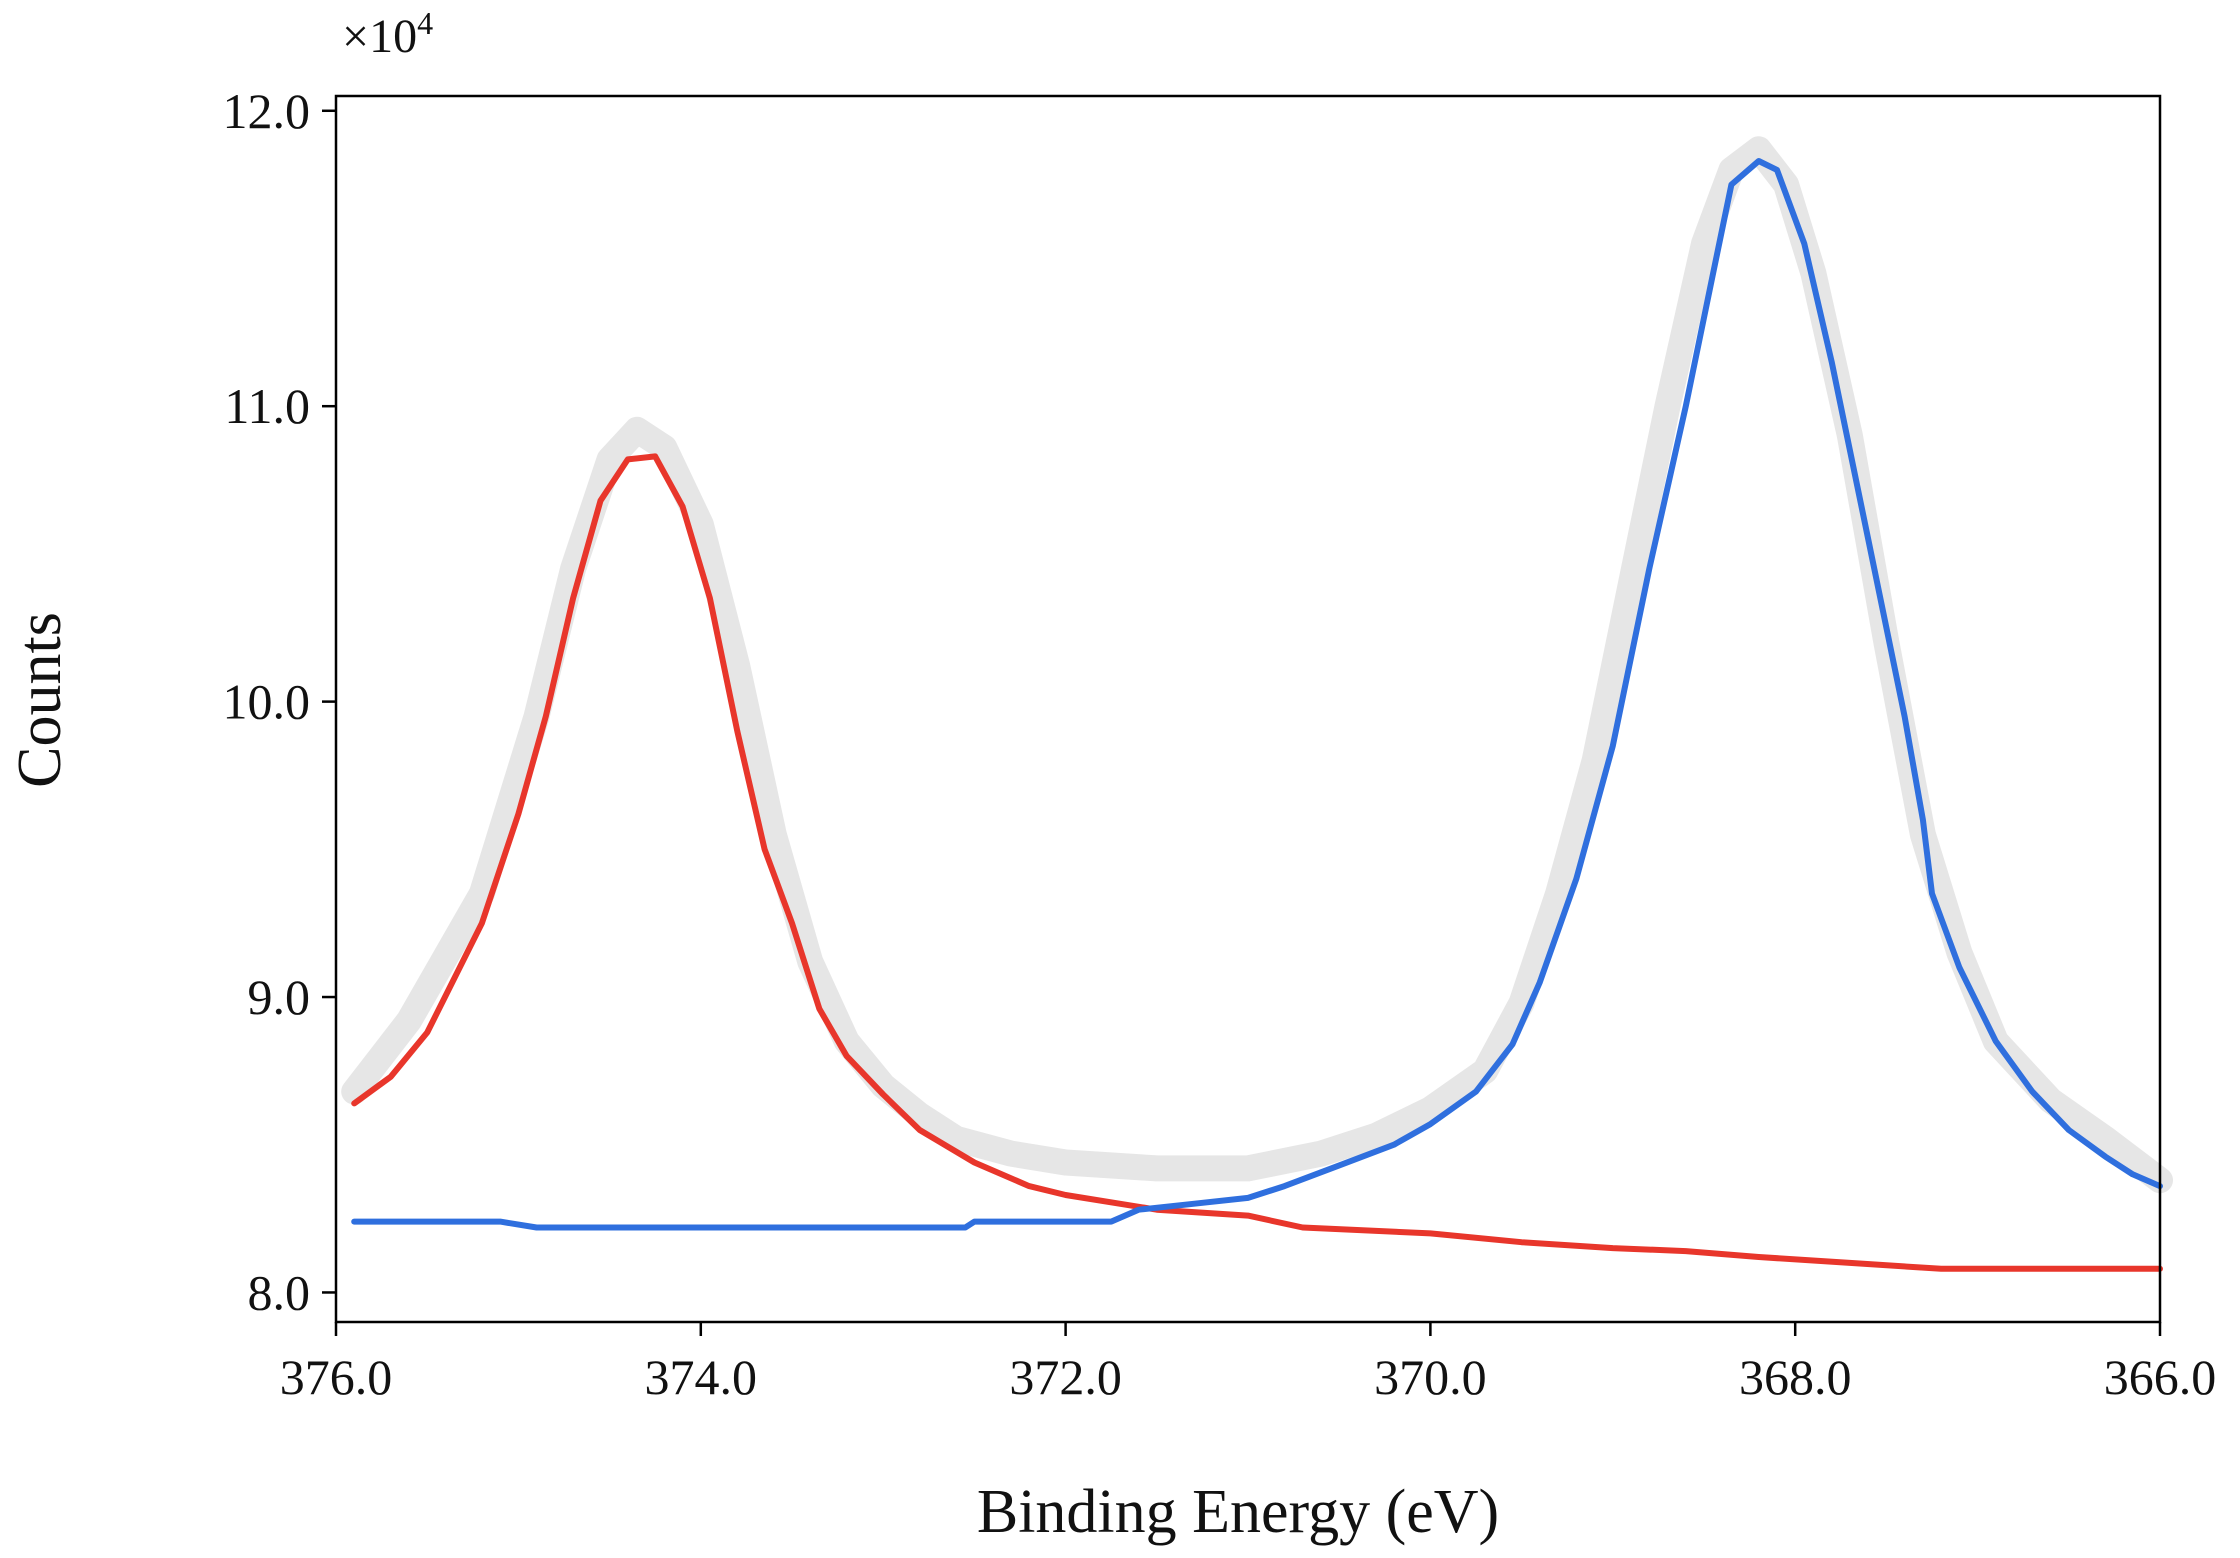  I want to click on x-tick-label: 376.0, so click(336, 1377).